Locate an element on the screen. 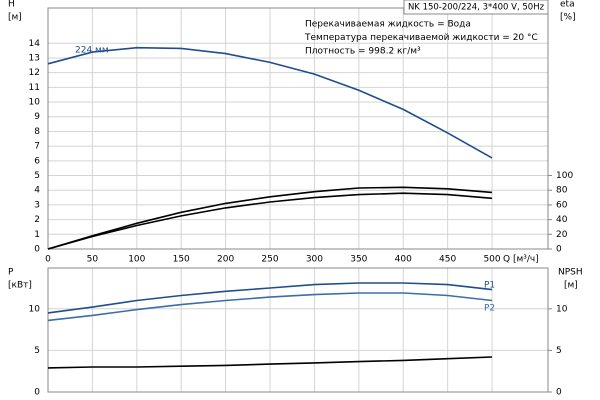 The width and height of the screenshot is (600, 400). y2-tick-label: 20 is located at coordinates (562, 235).